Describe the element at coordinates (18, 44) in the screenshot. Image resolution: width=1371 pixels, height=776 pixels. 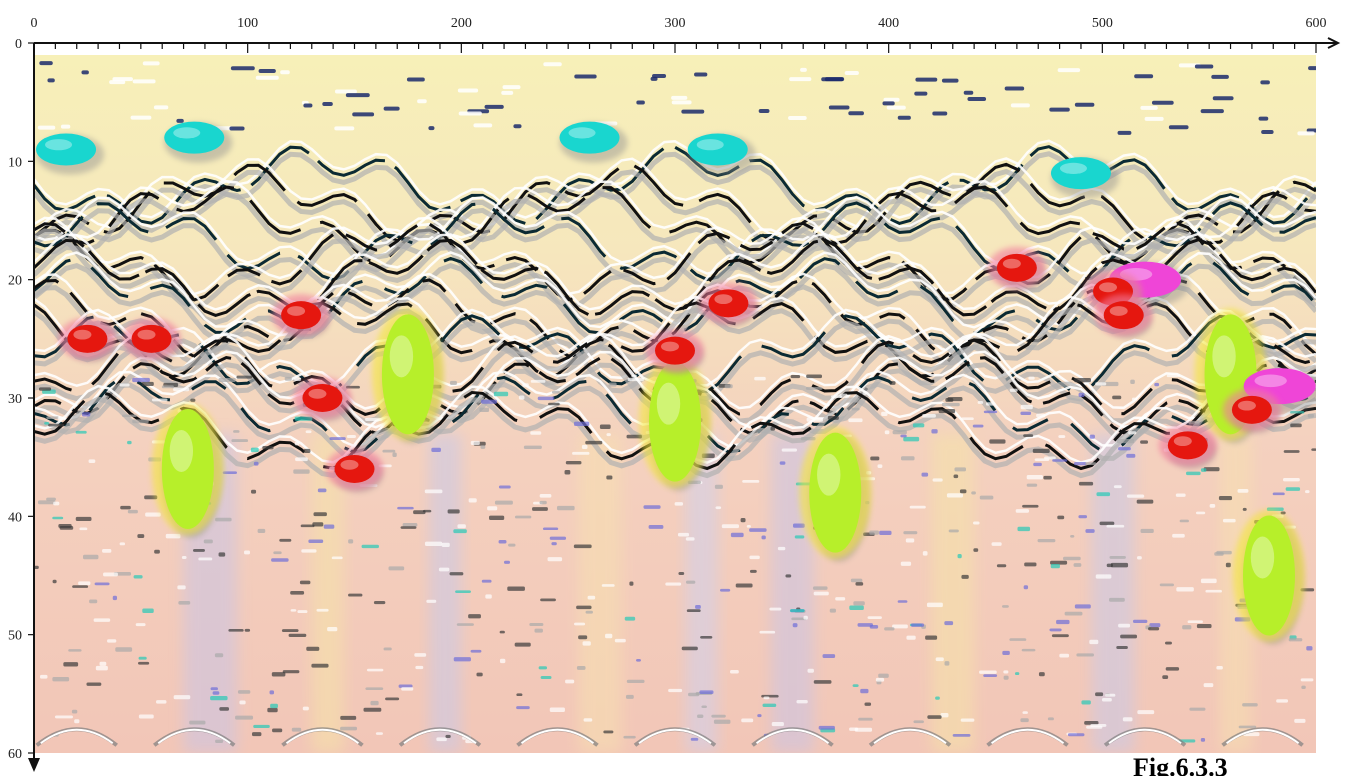
I see `y-tick-label: 0` at that location.